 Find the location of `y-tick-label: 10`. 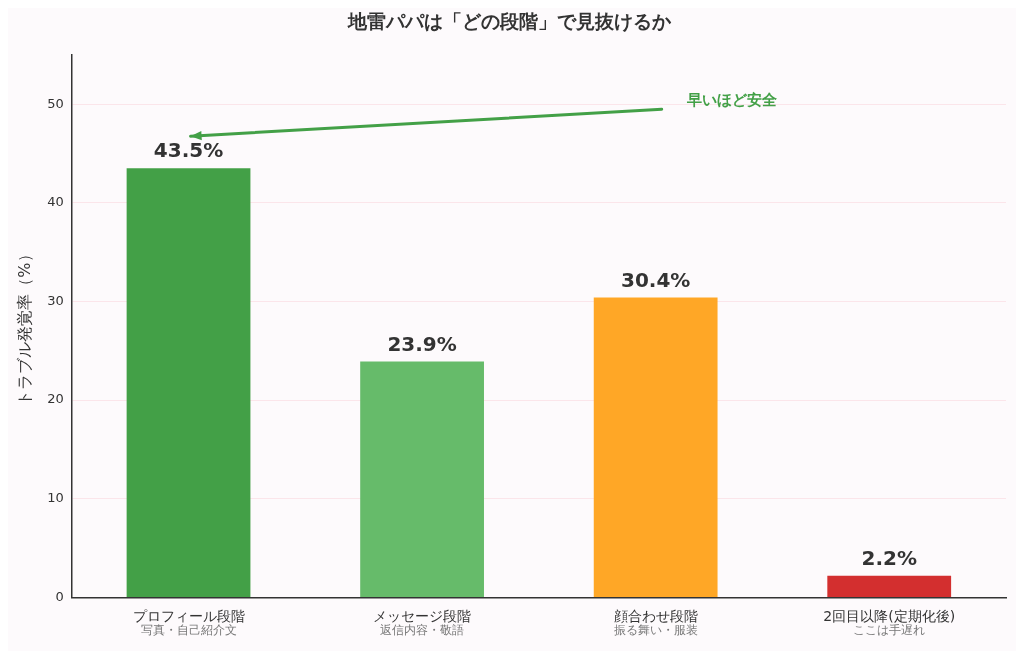

y-tick-label: 10 is located at coordinates (55, 498).